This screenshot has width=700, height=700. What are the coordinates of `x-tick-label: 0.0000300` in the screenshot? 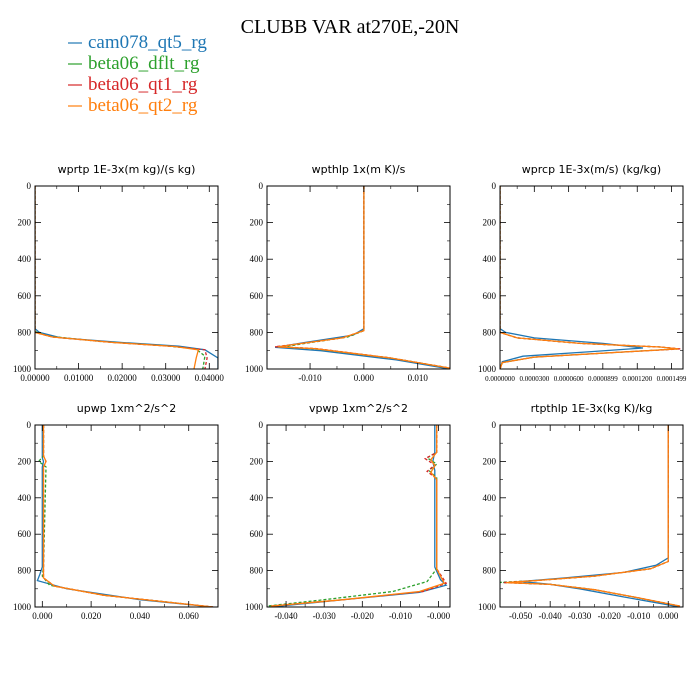 It's located at (534, 379).